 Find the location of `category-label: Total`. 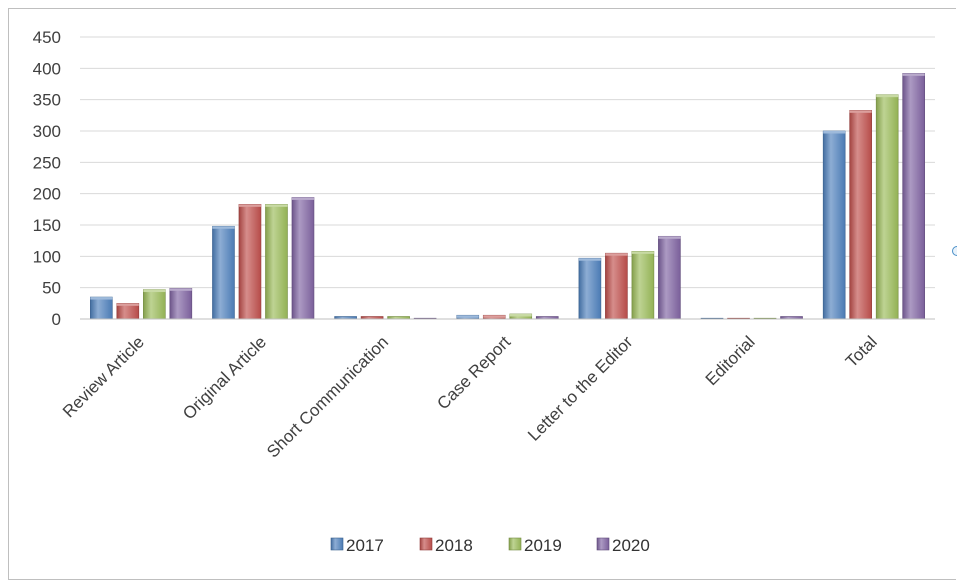

category-label: Total is located at coordinates (861, 351).